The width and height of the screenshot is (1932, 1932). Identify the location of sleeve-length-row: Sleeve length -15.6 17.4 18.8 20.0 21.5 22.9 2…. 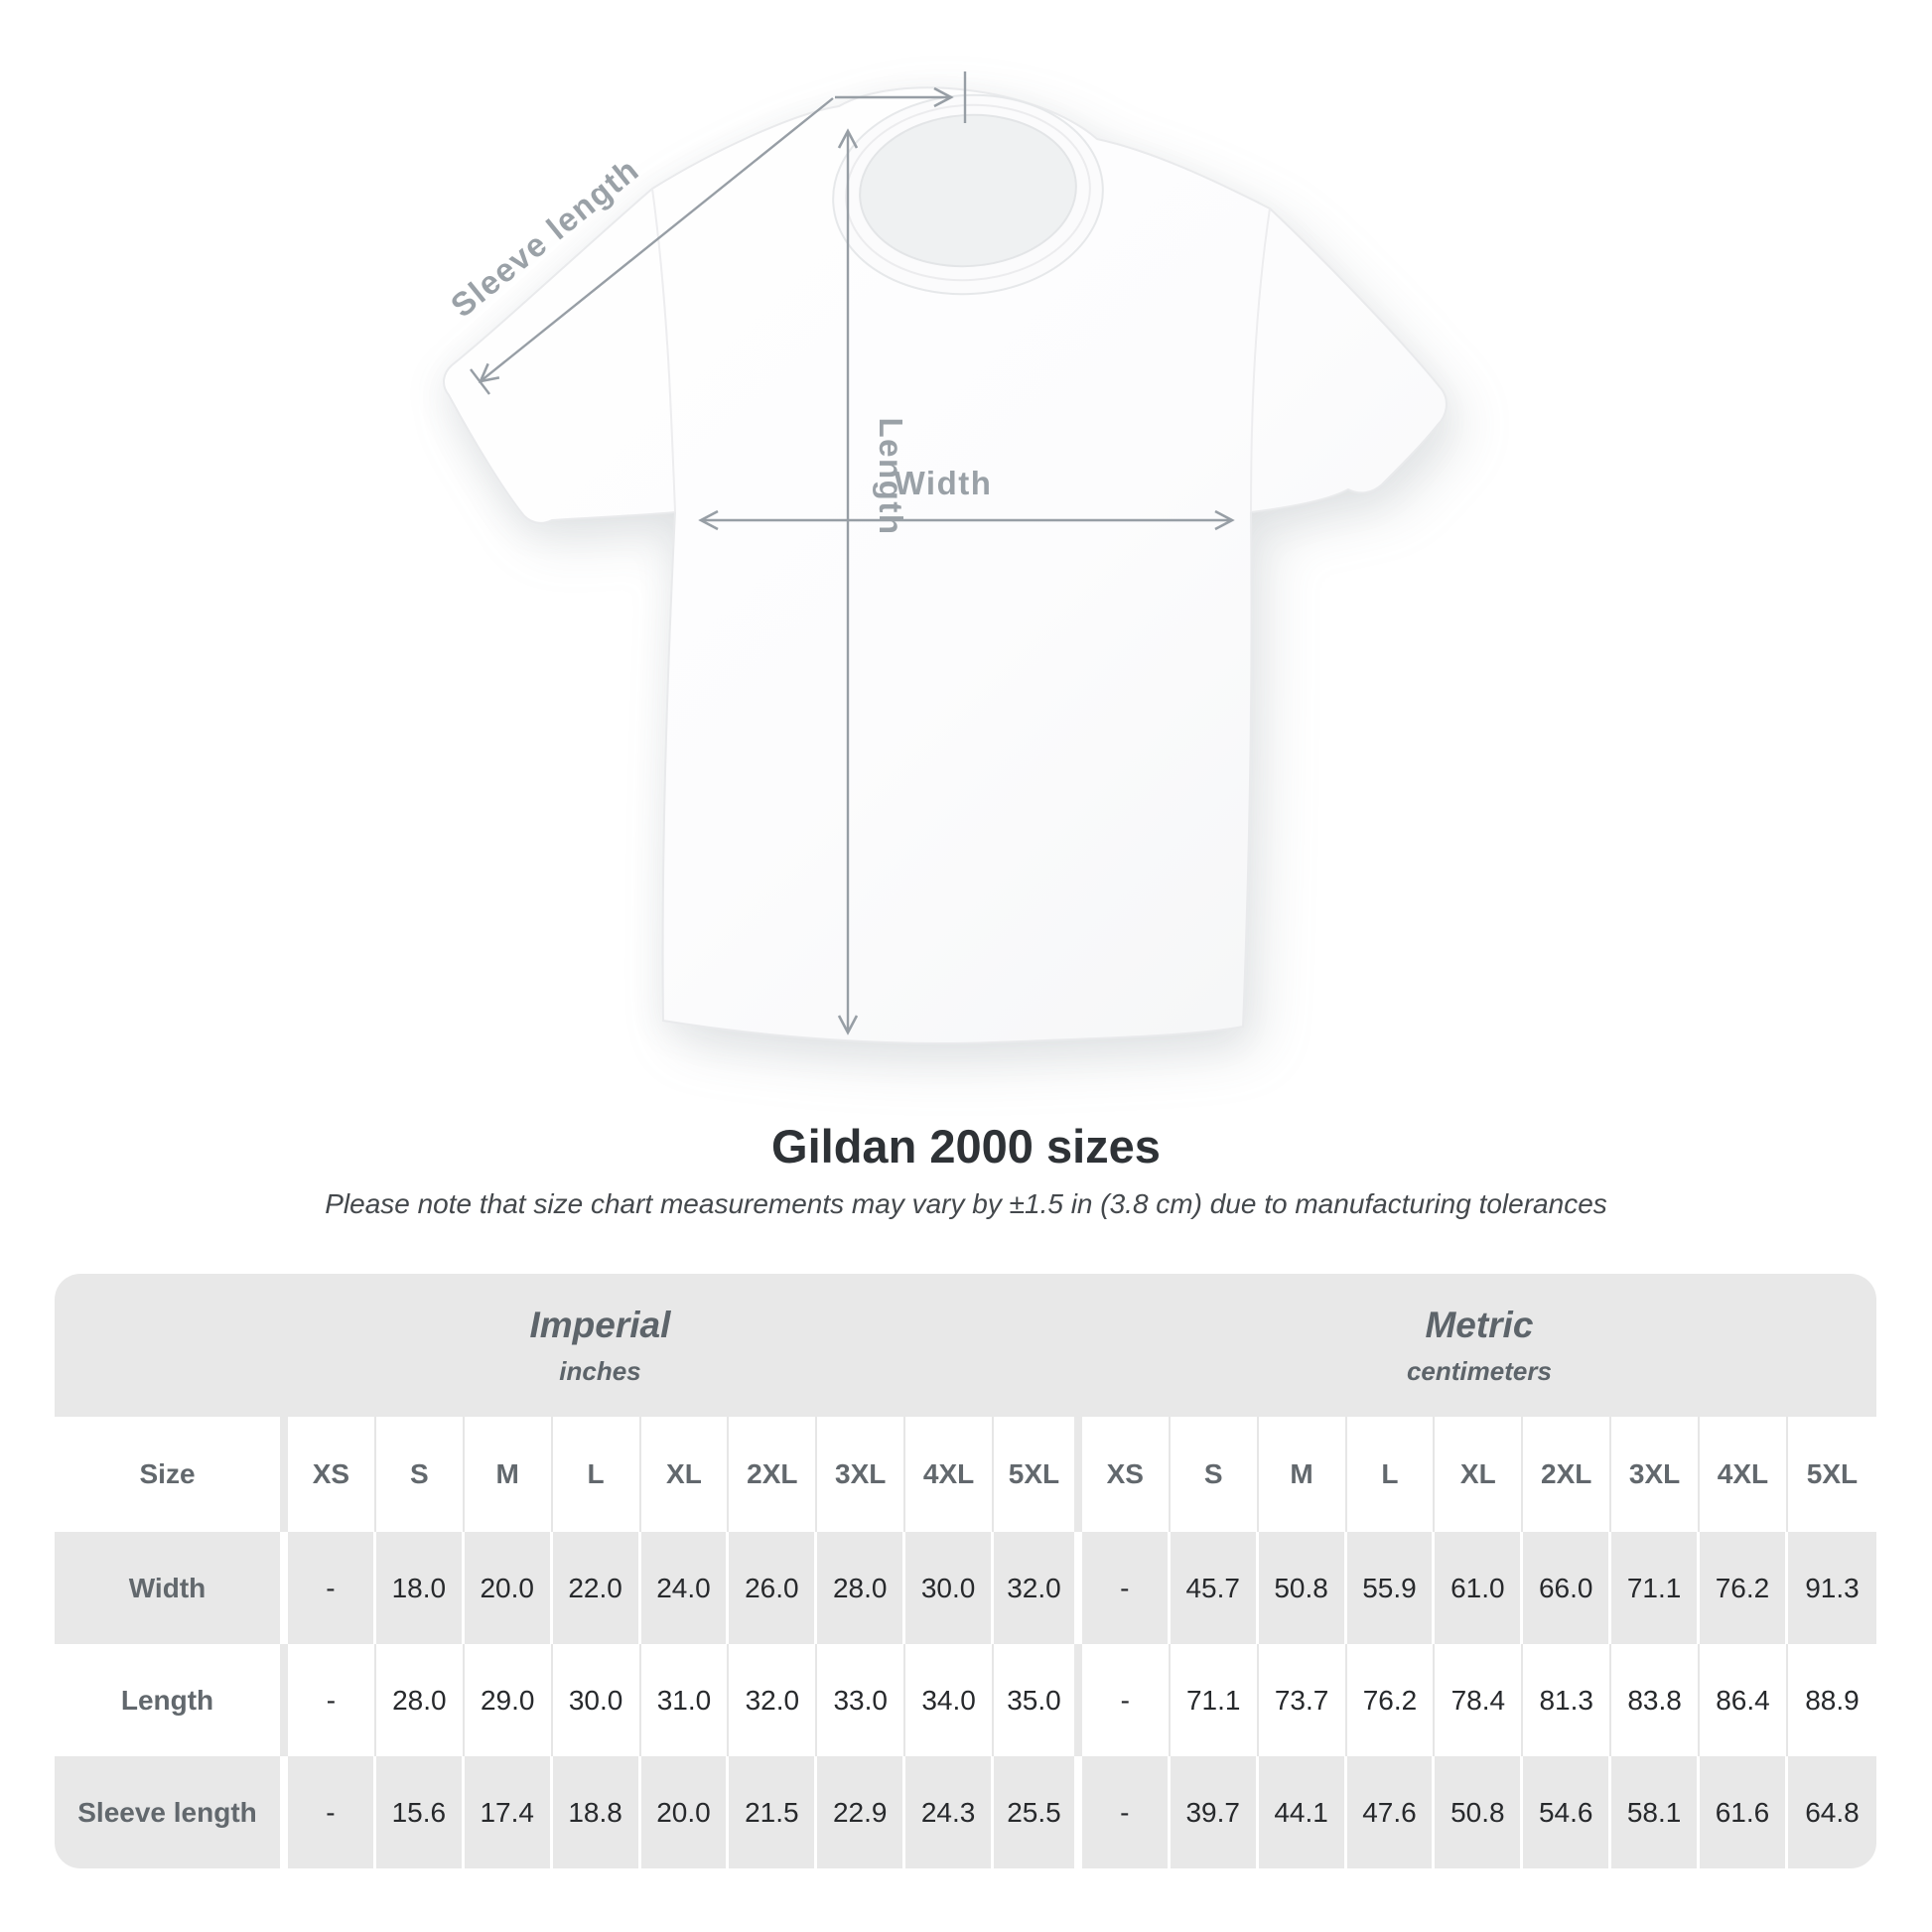
(966, 1812).